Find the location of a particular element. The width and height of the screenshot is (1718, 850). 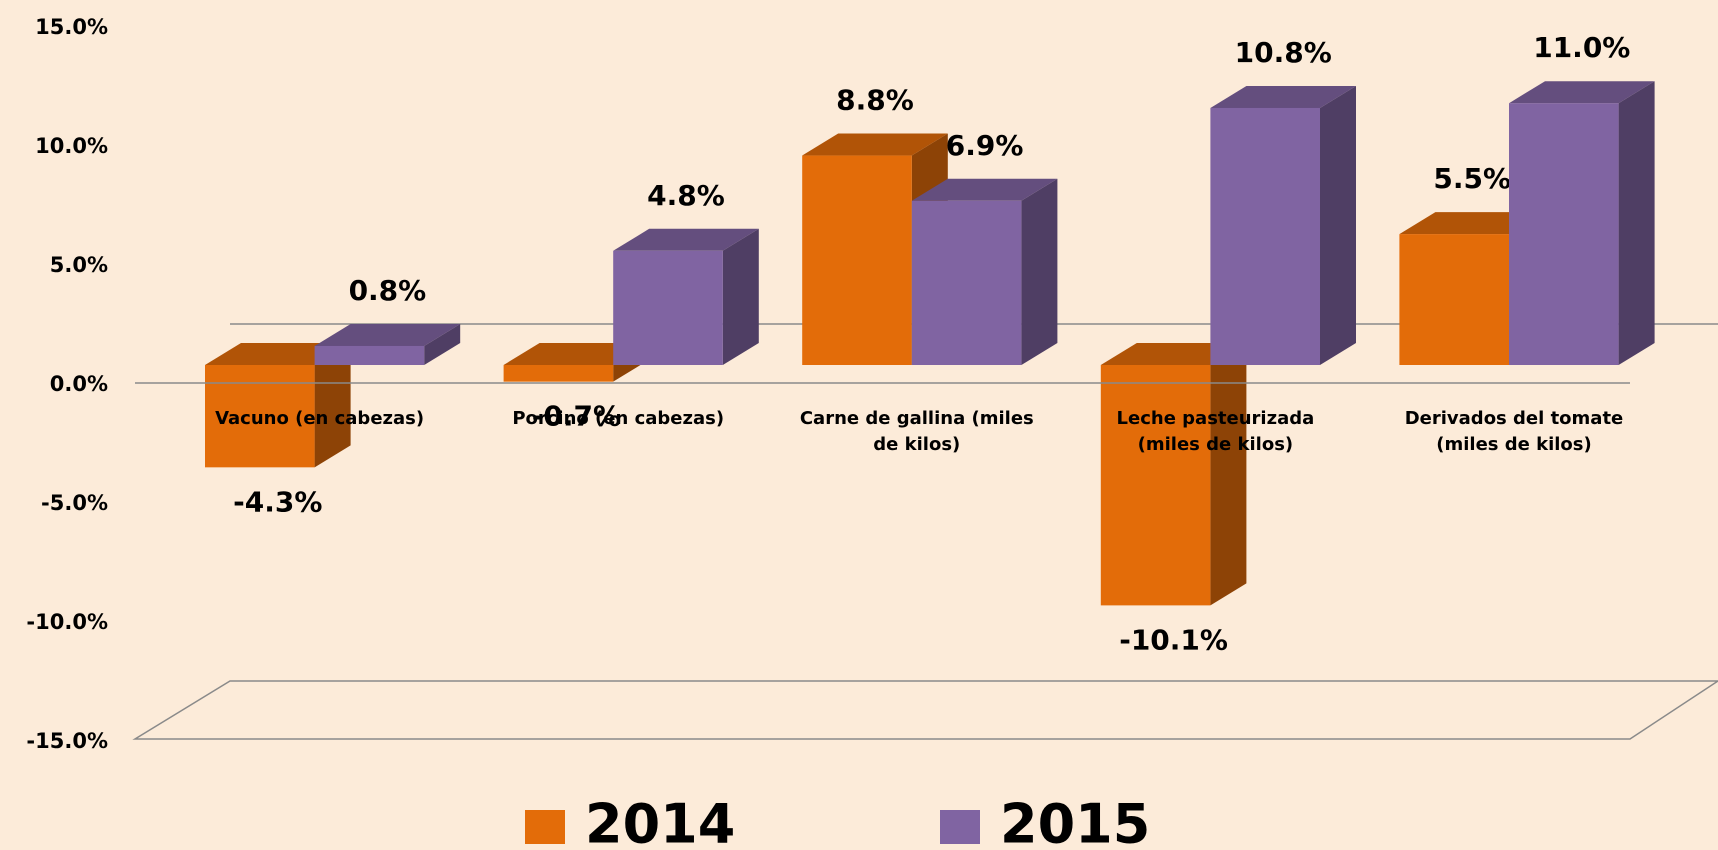

y-tick-label: 0.0% is located at coordinates (79, 384).